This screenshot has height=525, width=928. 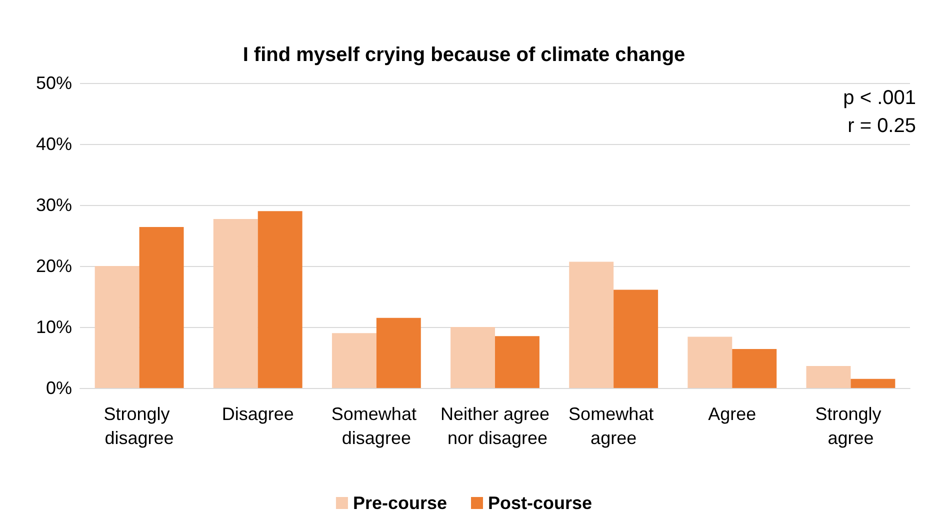 What do you see at coordinates (54, 144) in the screenshot?
I see `y-tick-label: 40%` at bounding box center [54, 144].